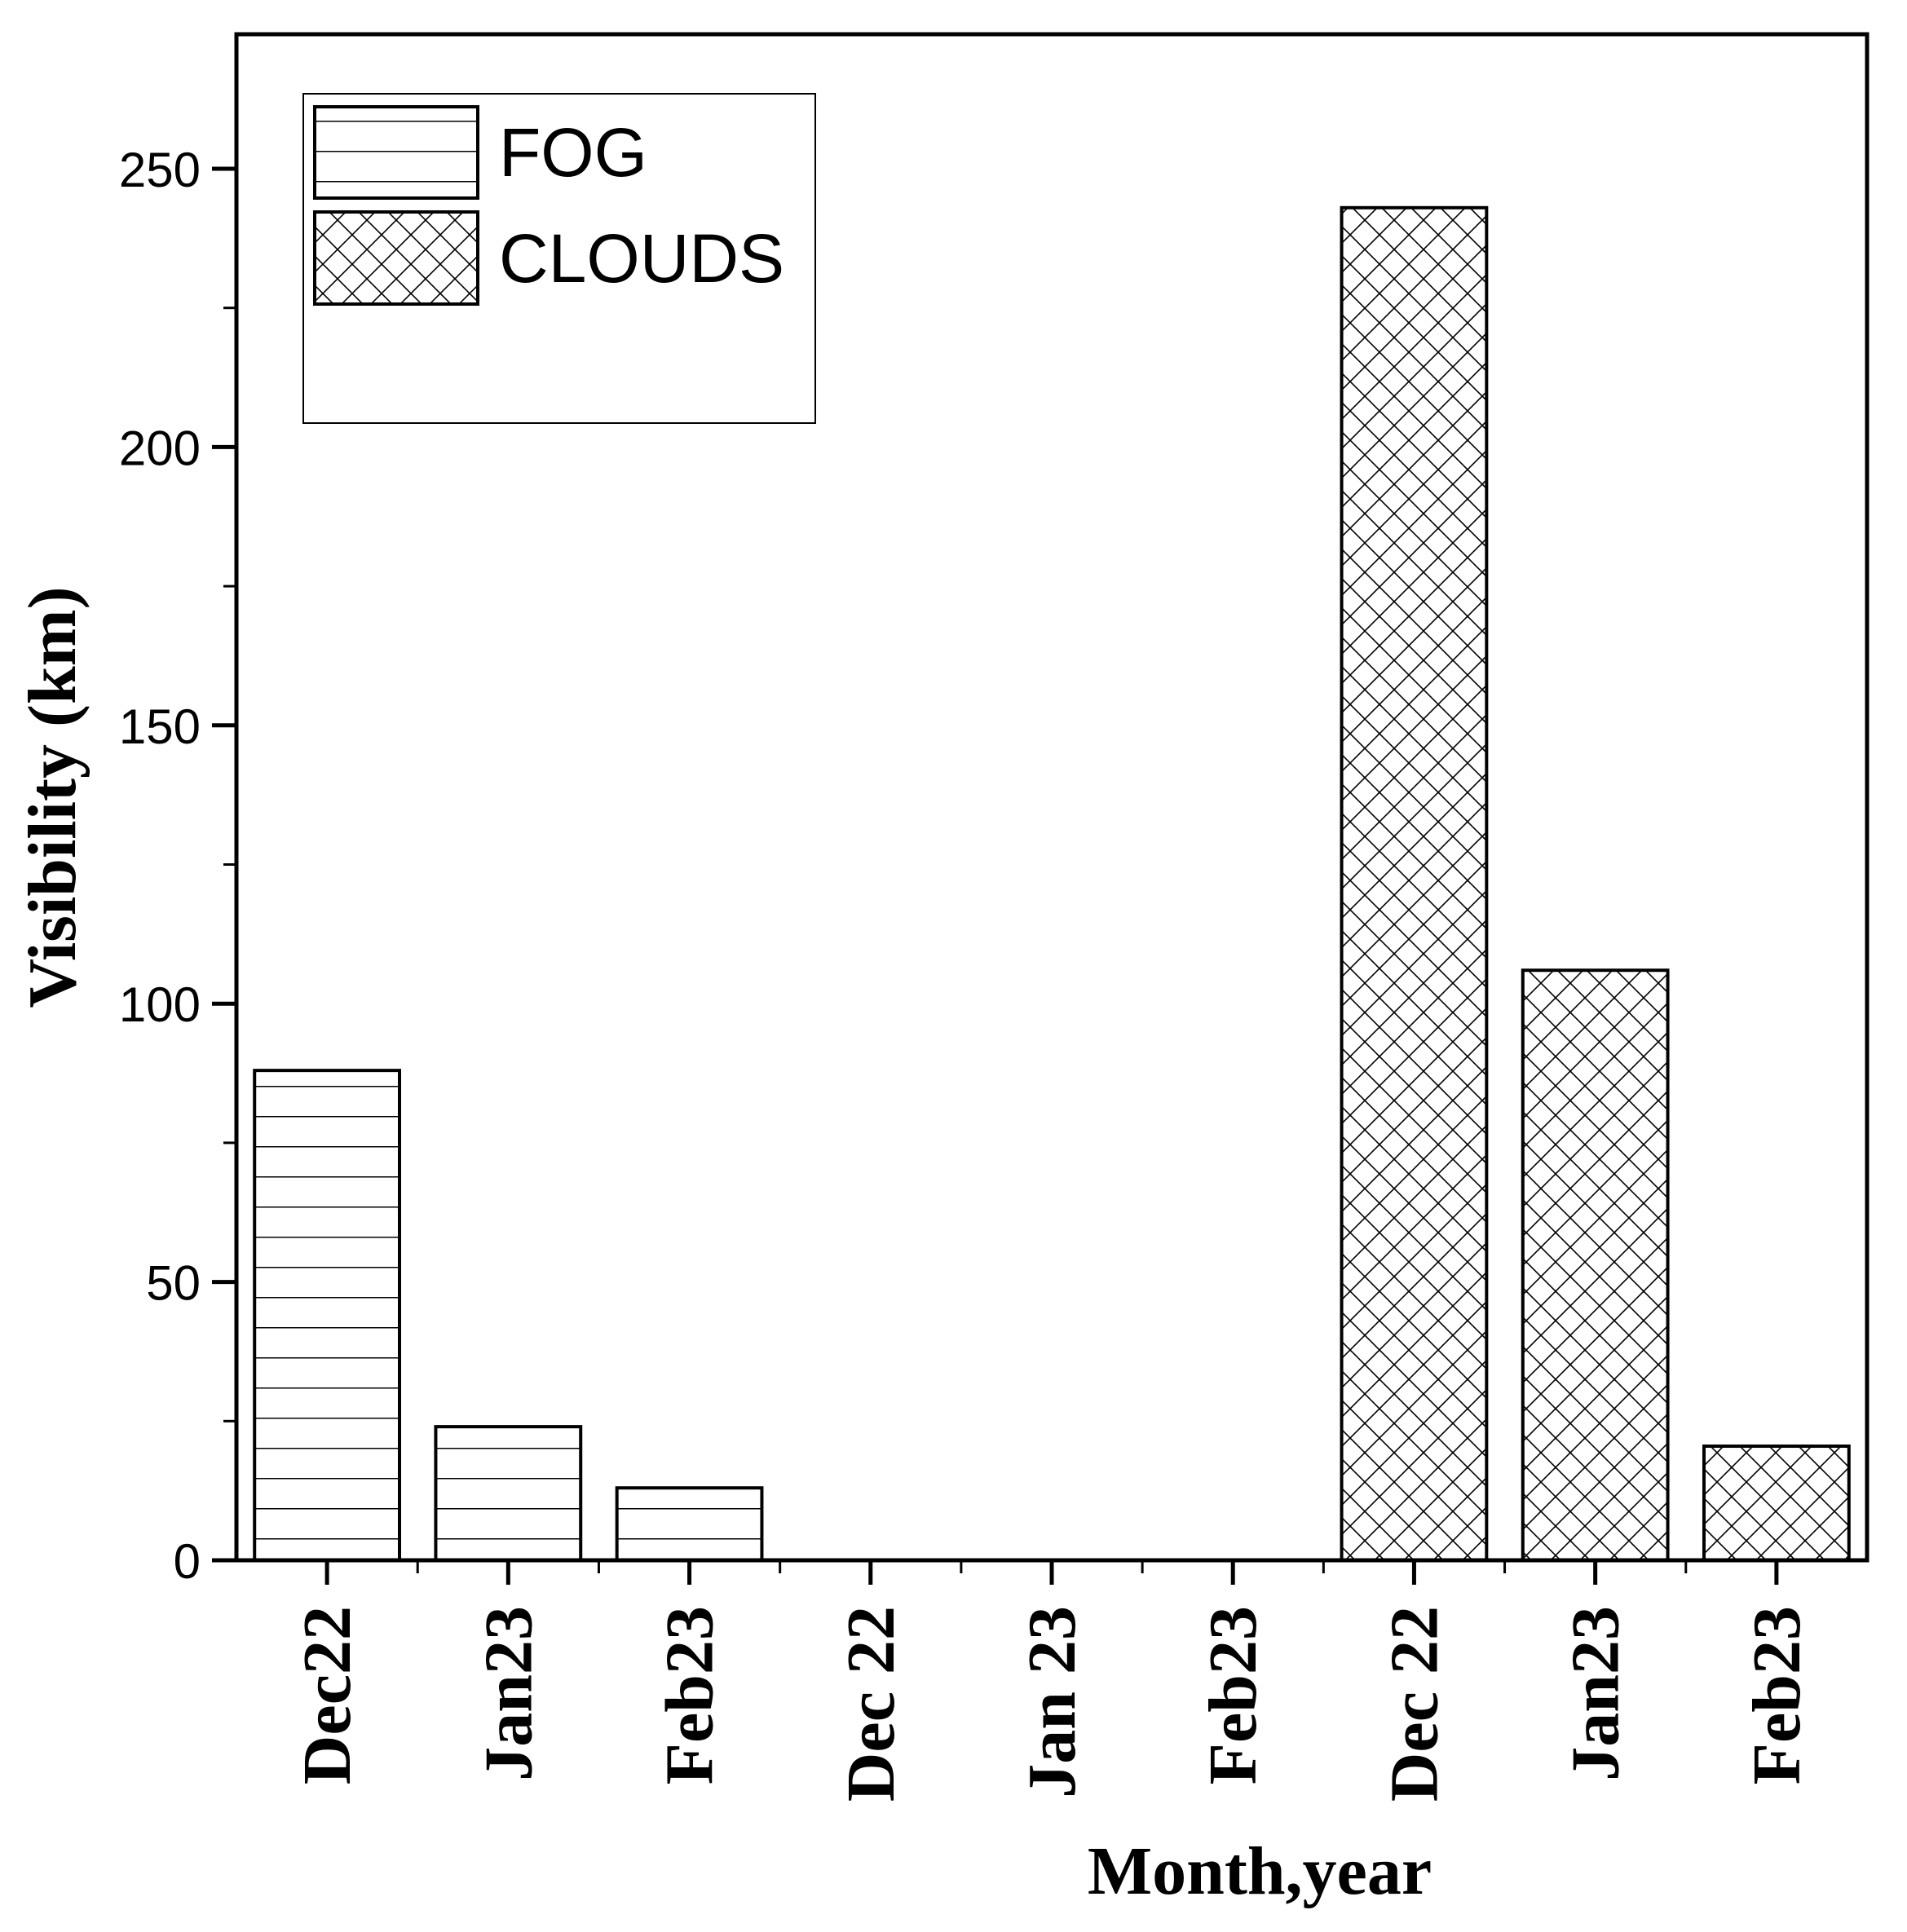 The height and width of the screenshot is (1932, 1907). What do you see at coordinates (641, 258) in the screenshot?
I see `legend-label-clouds: CLOUDS` at bounding box center [641, 258].